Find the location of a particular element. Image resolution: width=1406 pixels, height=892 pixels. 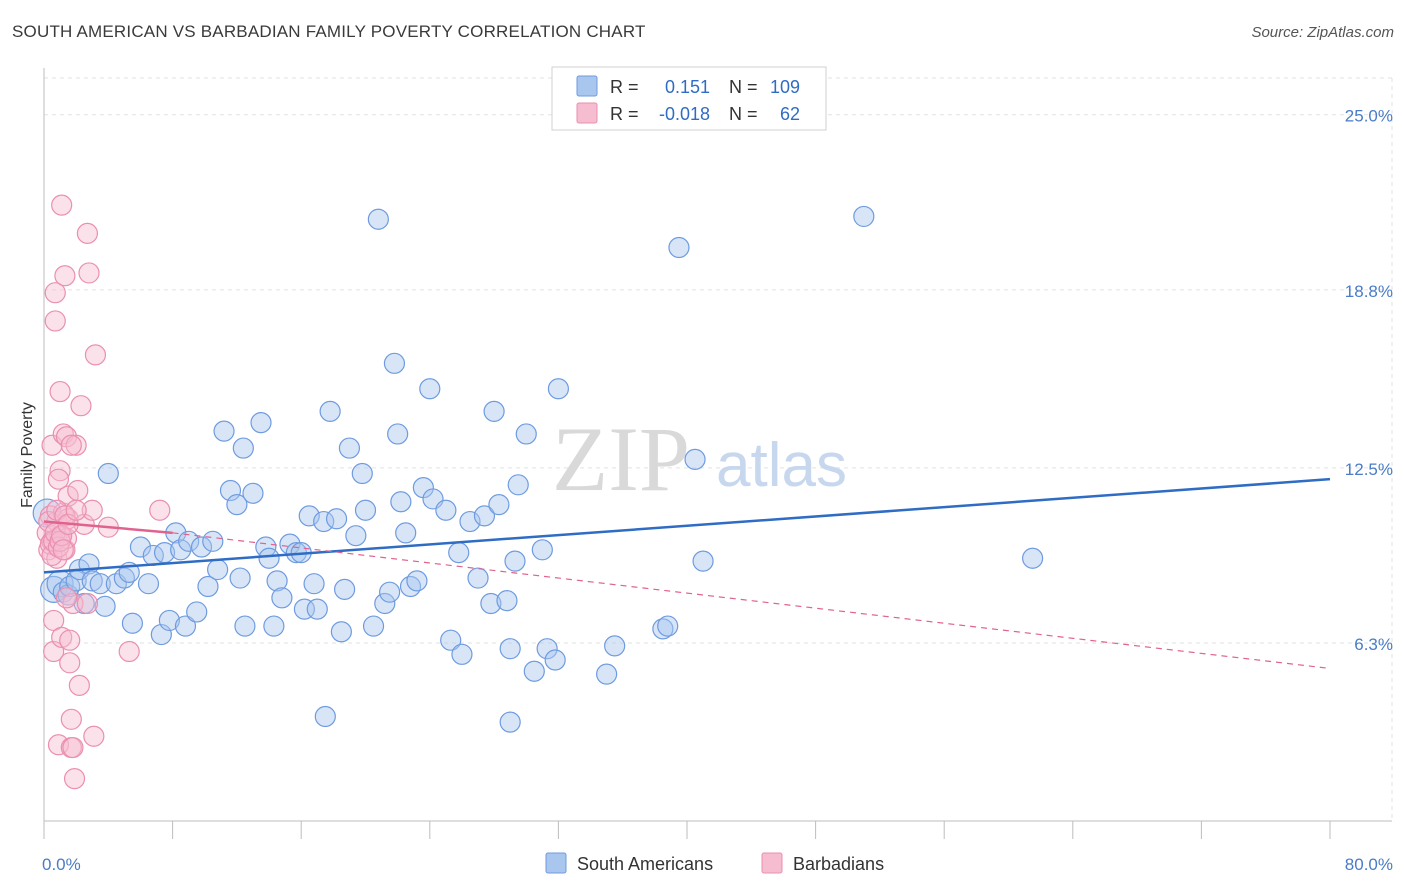

x-tick-label-max: 80.0% is located at coordinates (1369, 864).